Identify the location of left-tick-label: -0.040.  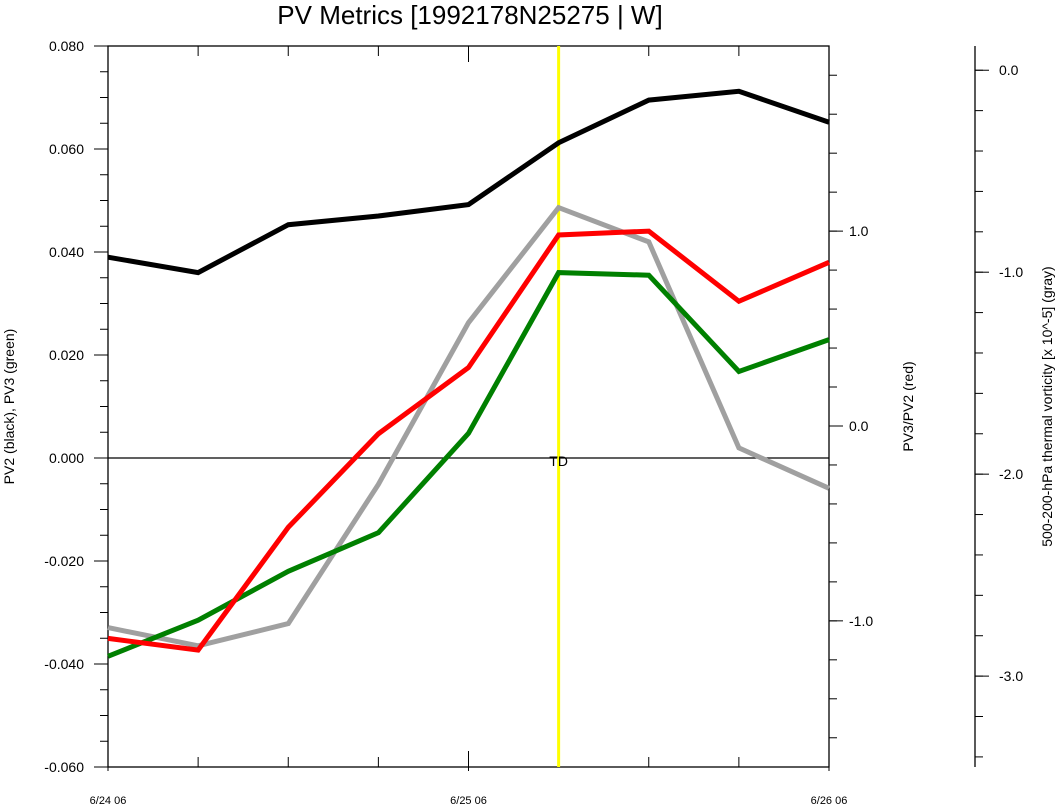
(64, 664).